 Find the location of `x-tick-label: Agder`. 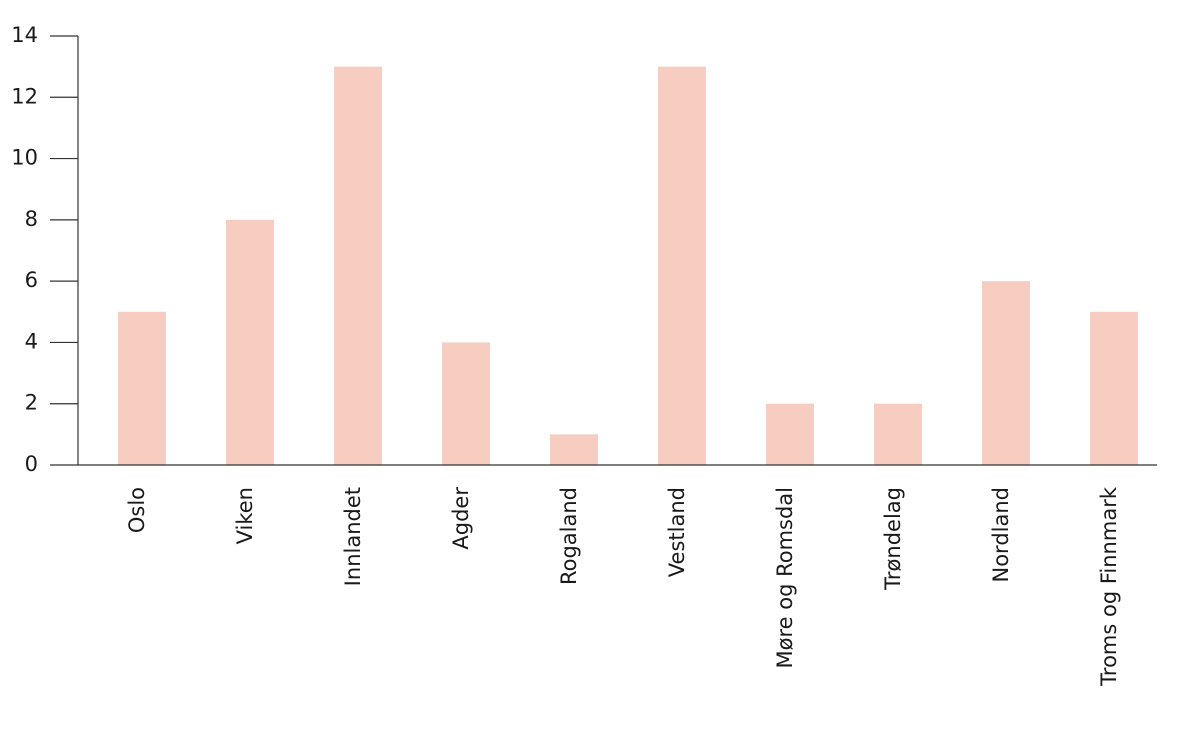

x-tick-label: Agder is located at coordinates (461, 518).